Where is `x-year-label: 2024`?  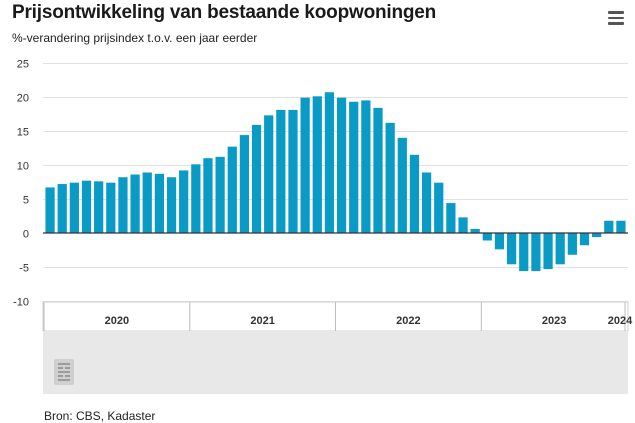
x-year-label: 2024 is located at coordinates (620, 321).